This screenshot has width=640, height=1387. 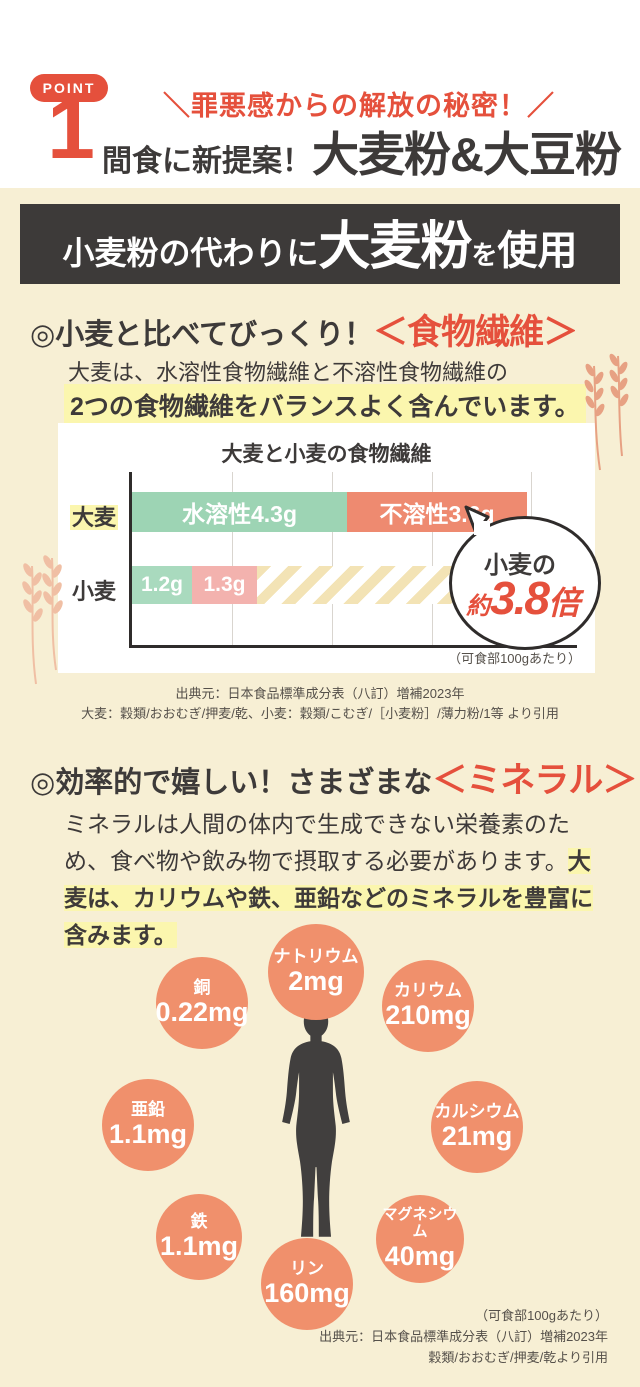 I want to click on header-section: POINT 1 ＼罪悪感からの解放の秘密！／ 間食に新提案！ 大麦粉&大豆粉, so click(x=320, y=94).